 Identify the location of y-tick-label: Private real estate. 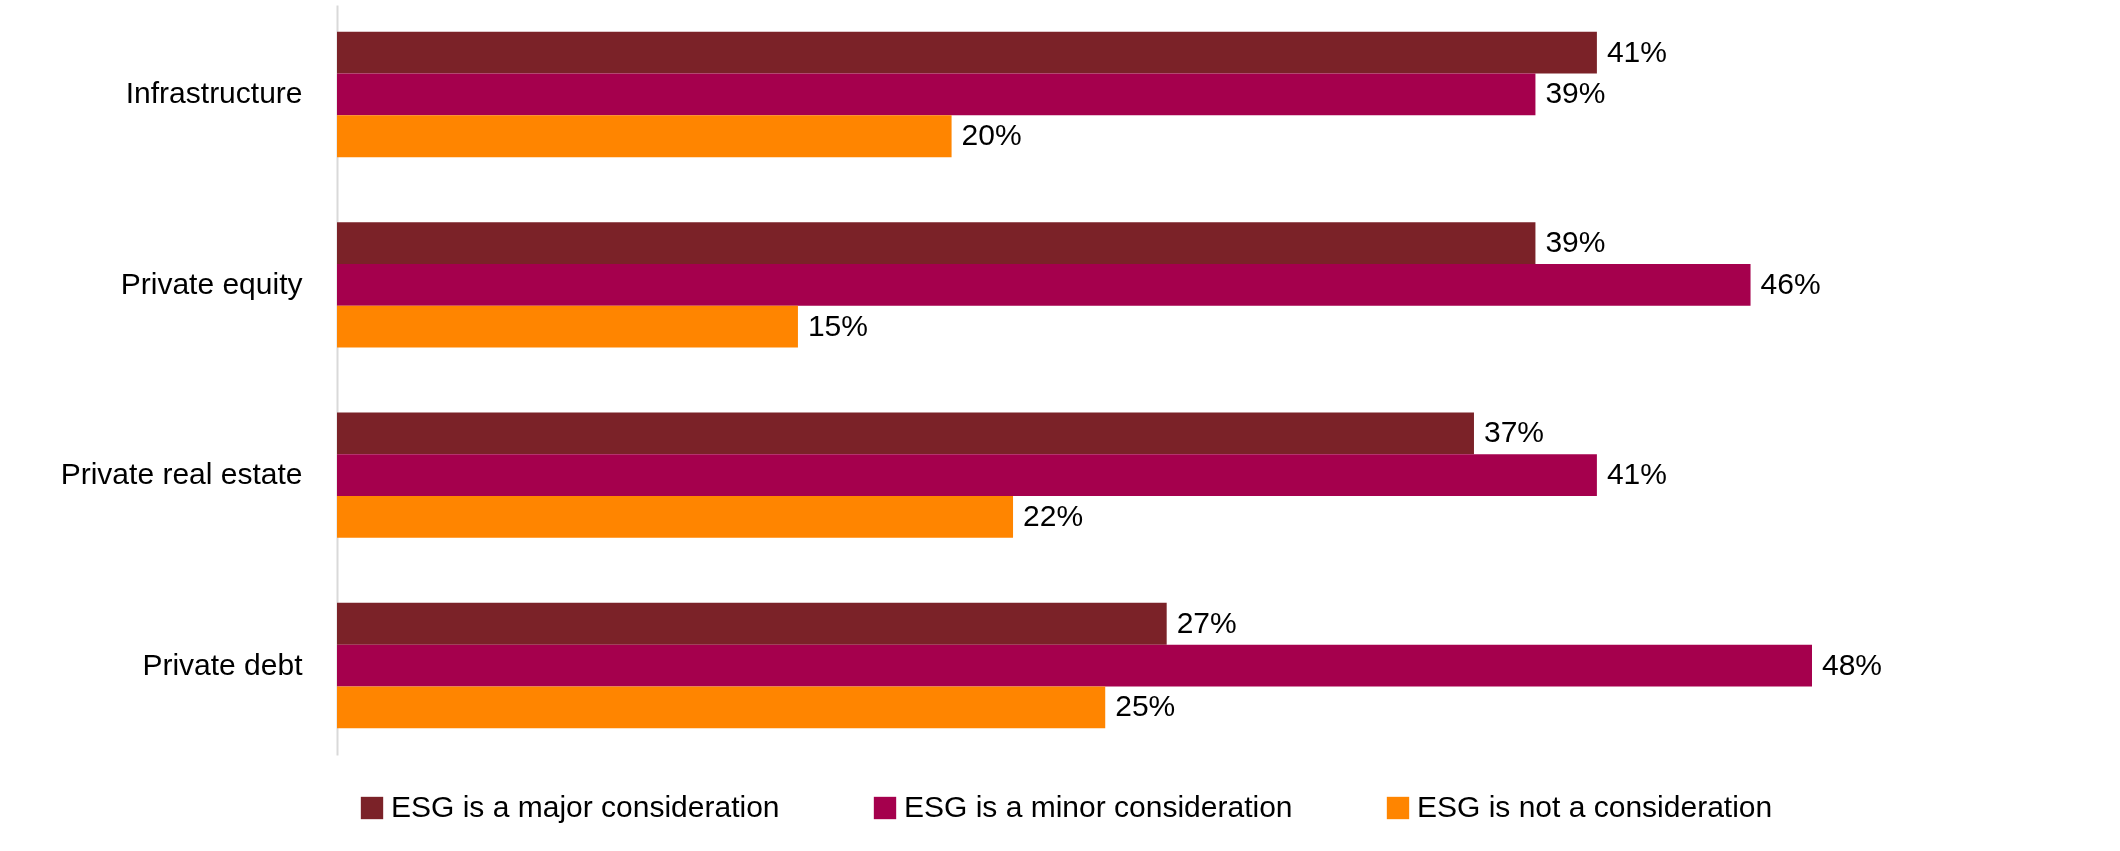
(181, 474).